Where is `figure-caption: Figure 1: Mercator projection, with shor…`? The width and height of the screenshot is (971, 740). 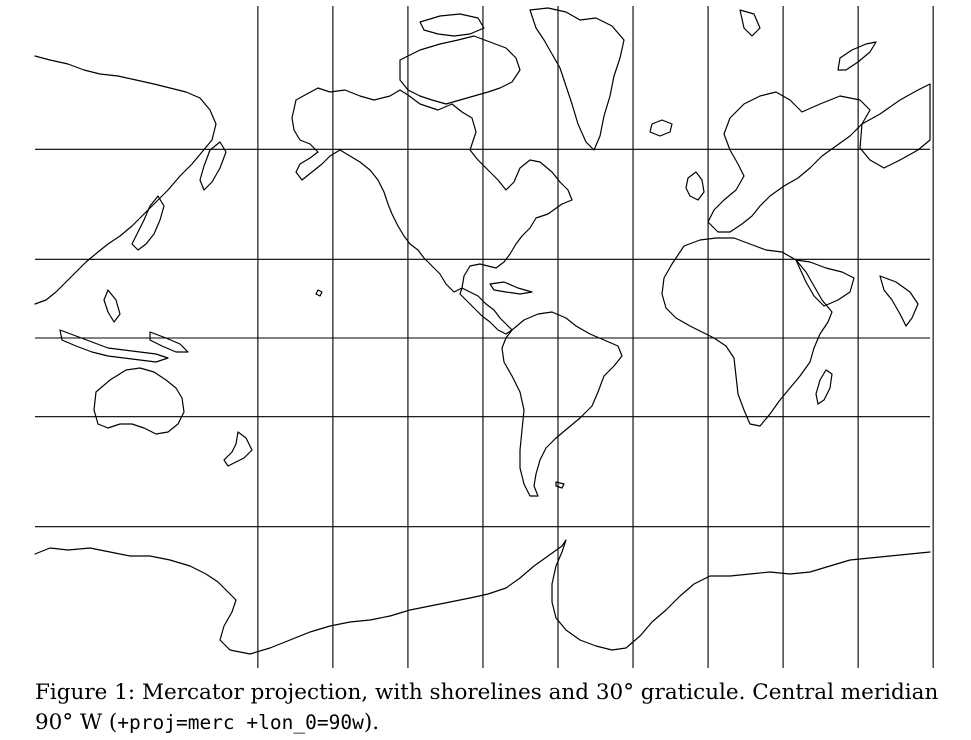 figure-caption: Figure 1: Mercator projection, with shor… is located at coordinates (492, 708).